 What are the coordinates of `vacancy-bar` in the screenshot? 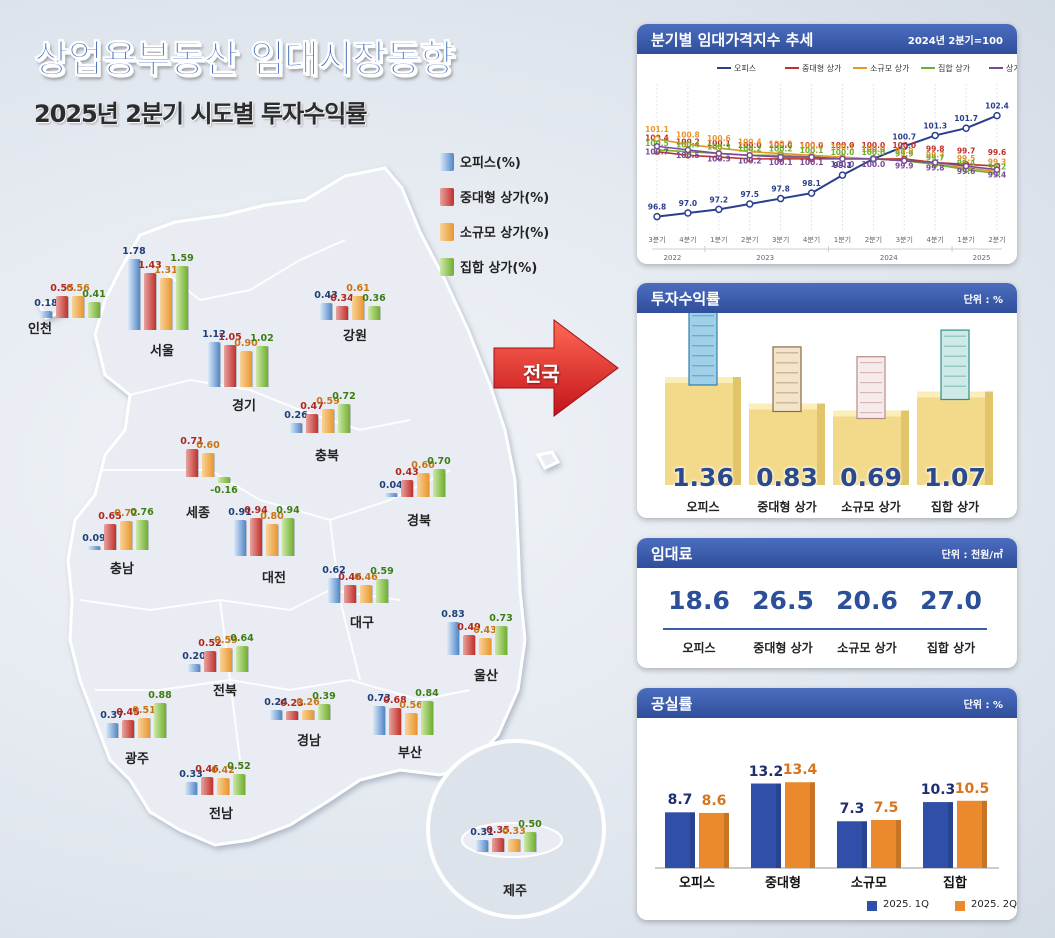 It's located at (766, 825).